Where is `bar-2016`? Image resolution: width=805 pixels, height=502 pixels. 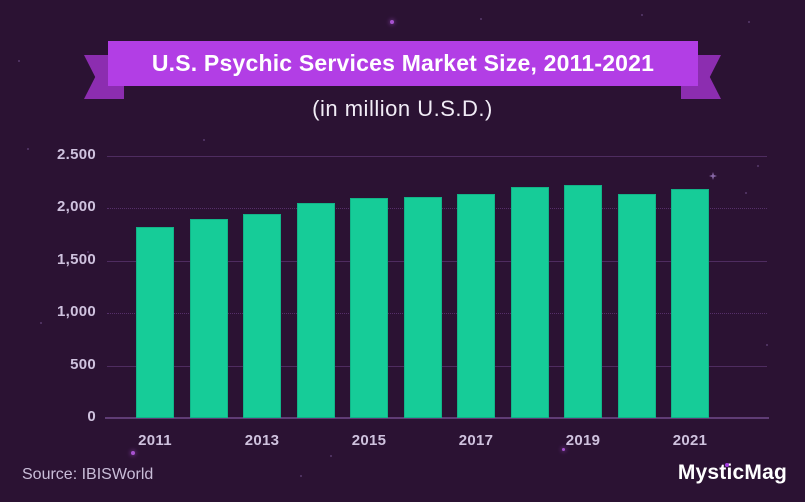 bar-2016 is located at coordinates (422, 307).